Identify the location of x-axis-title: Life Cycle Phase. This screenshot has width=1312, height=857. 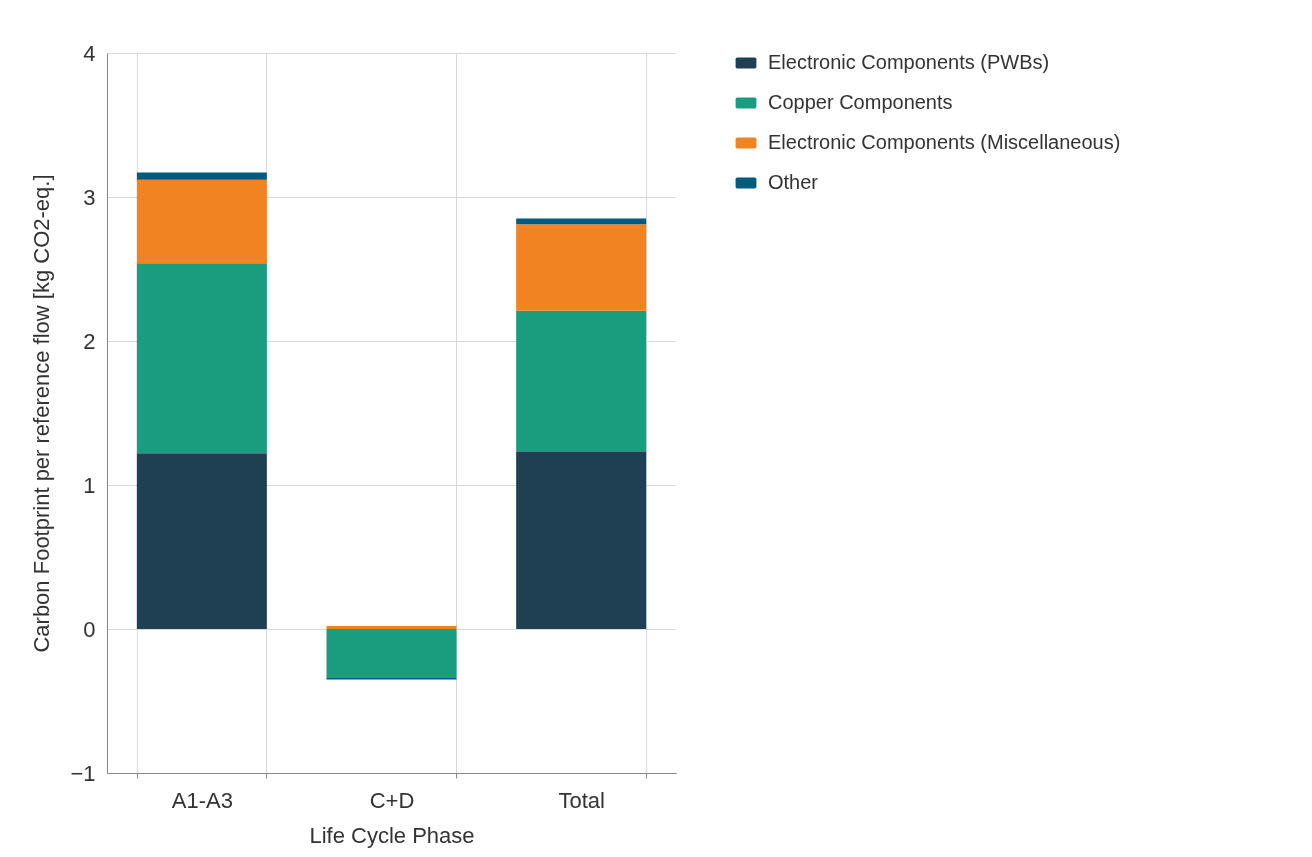
(392, 835).